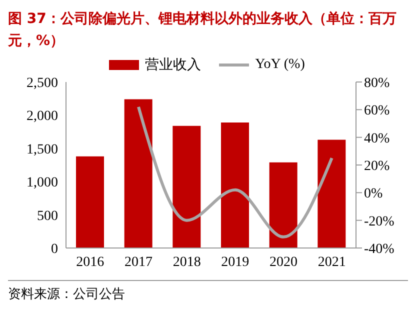 The height and width of the screenshot is (335, 416). I want to click on y2-tick-label: -20%, so click(379, 222).